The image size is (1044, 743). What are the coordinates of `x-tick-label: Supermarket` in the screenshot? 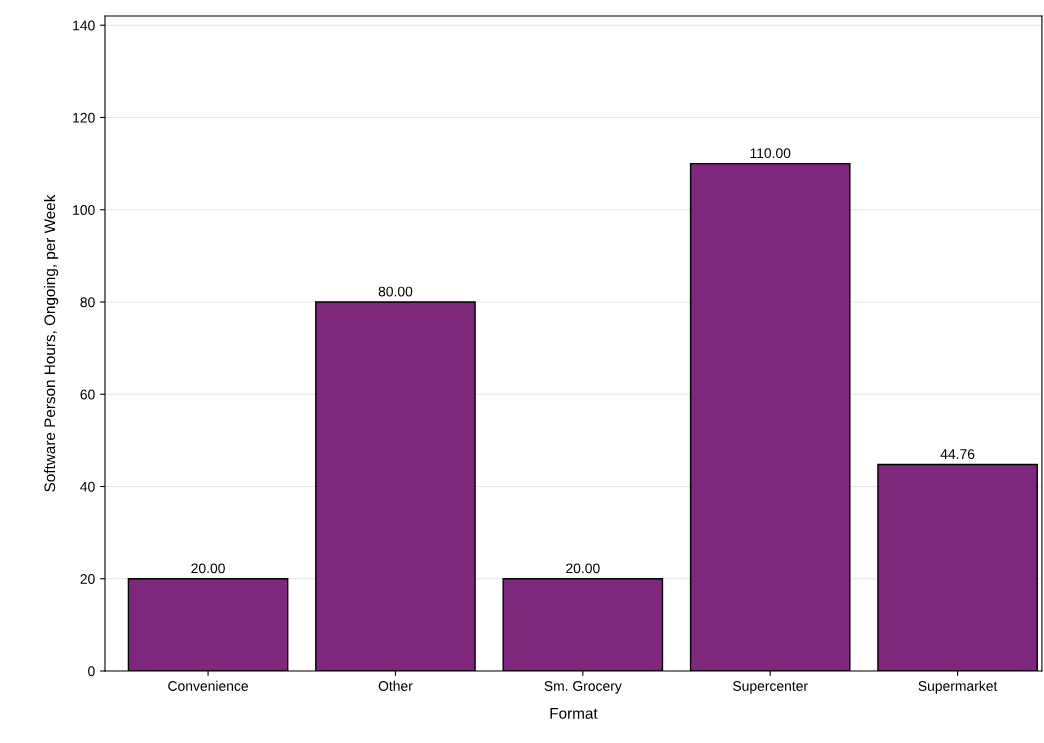 It's located at (958, 687).